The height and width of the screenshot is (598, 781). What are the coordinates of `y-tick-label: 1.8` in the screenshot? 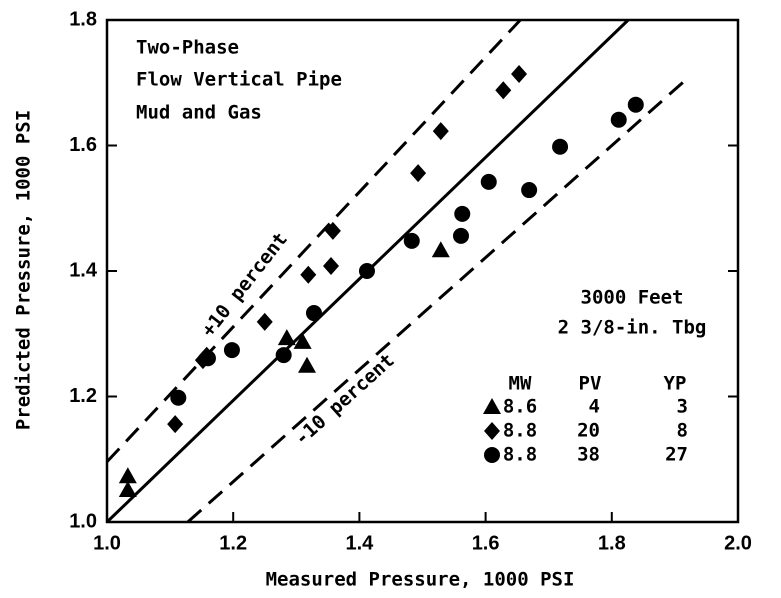 It's located at (83, 19).